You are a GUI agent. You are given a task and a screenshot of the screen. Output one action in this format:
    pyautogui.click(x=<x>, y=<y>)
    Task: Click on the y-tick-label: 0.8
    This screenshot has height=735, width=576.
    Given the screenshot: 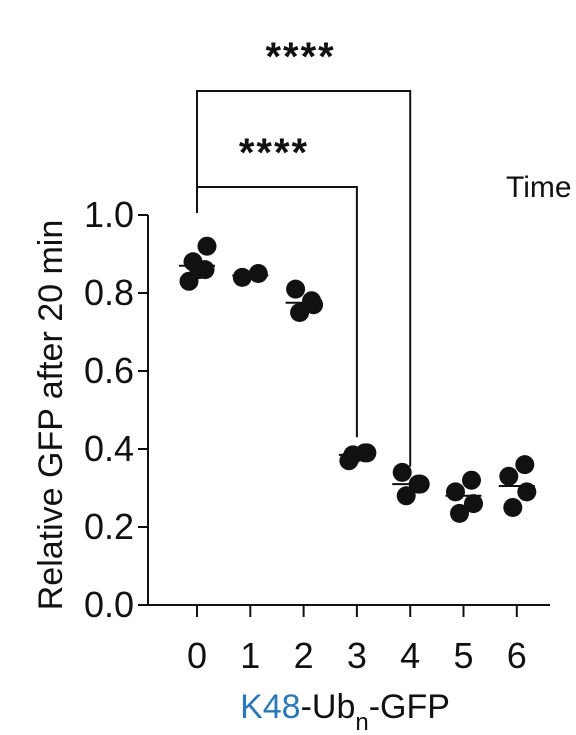 What is the action you would take?
    pyautogui.click(x=109, y=292)
    